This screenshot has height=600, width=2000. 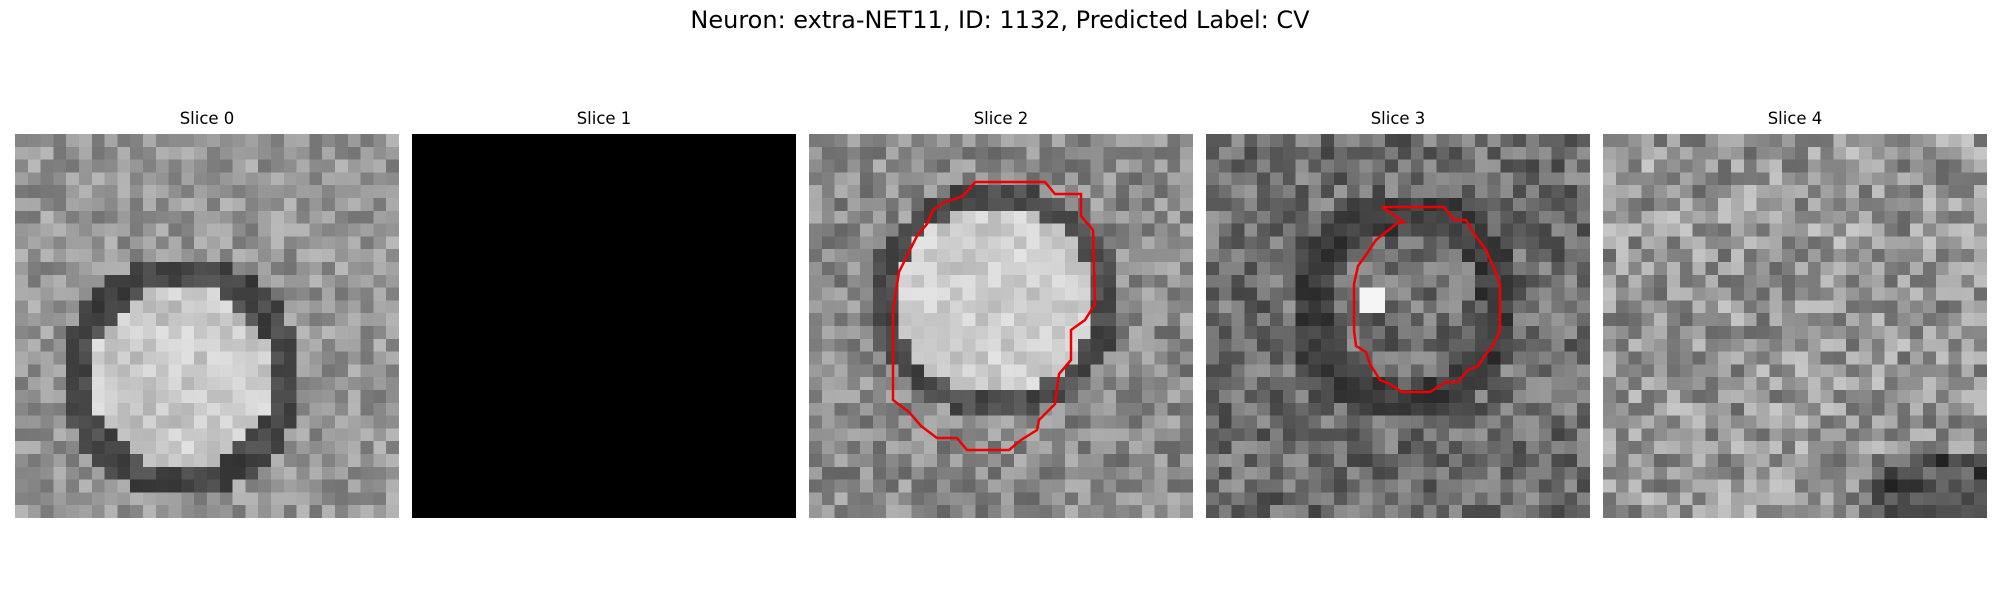 I want to click on panel-slice-4: Slice 4, so click(x=1795, y=313).